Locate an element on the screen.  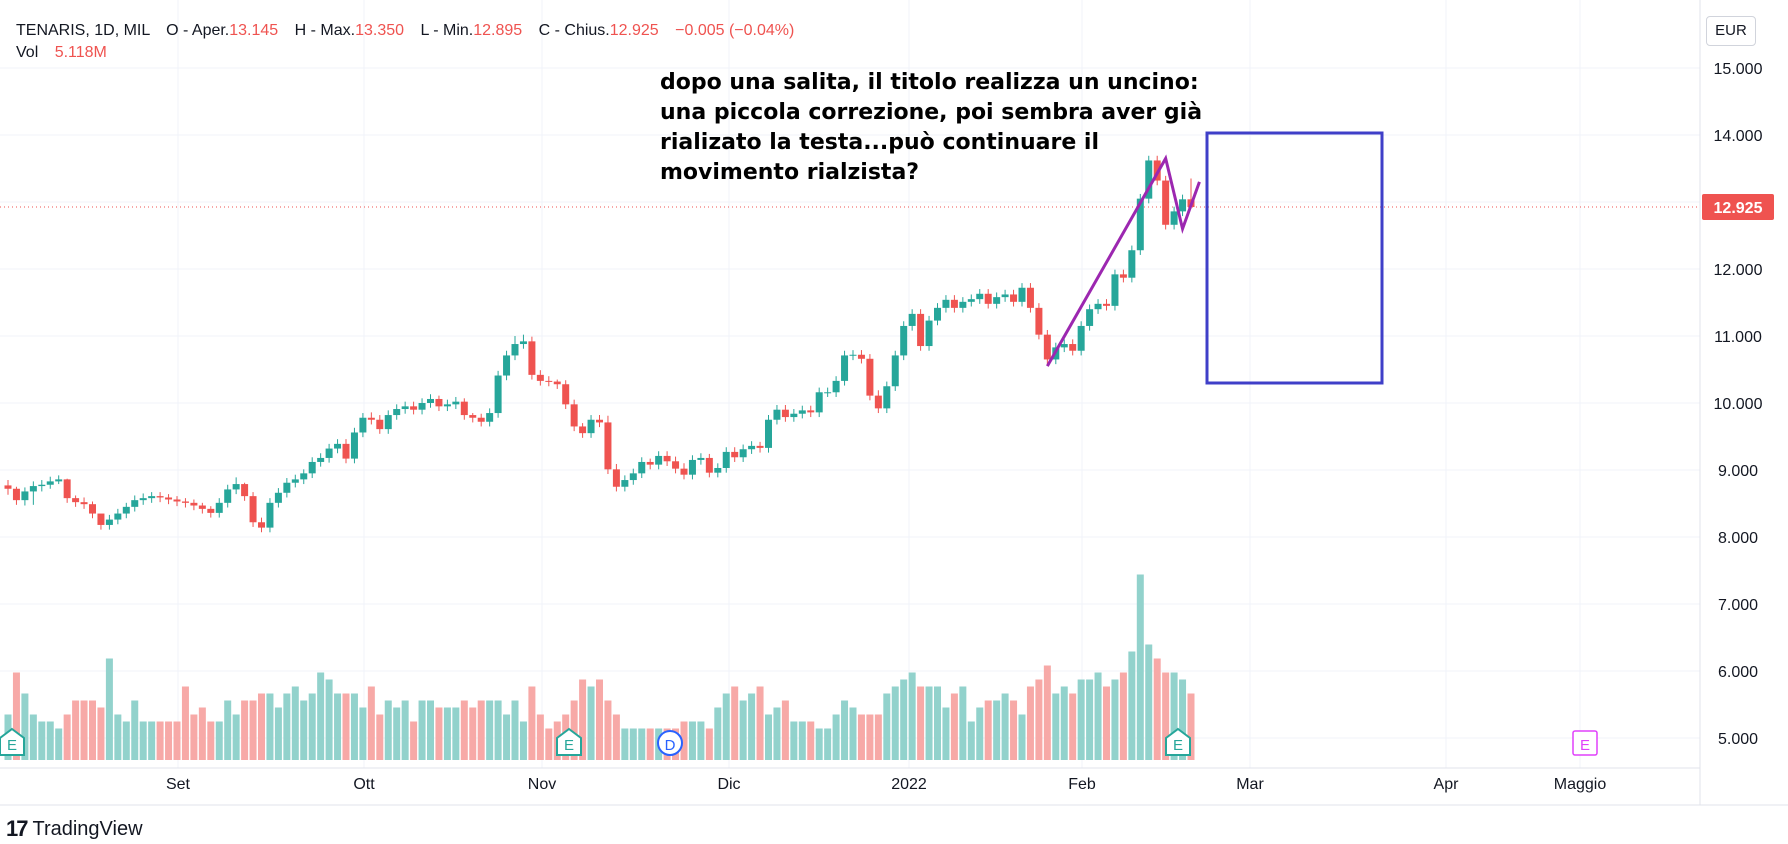
low-label: L - Min. is located at coordinates (447, 30).